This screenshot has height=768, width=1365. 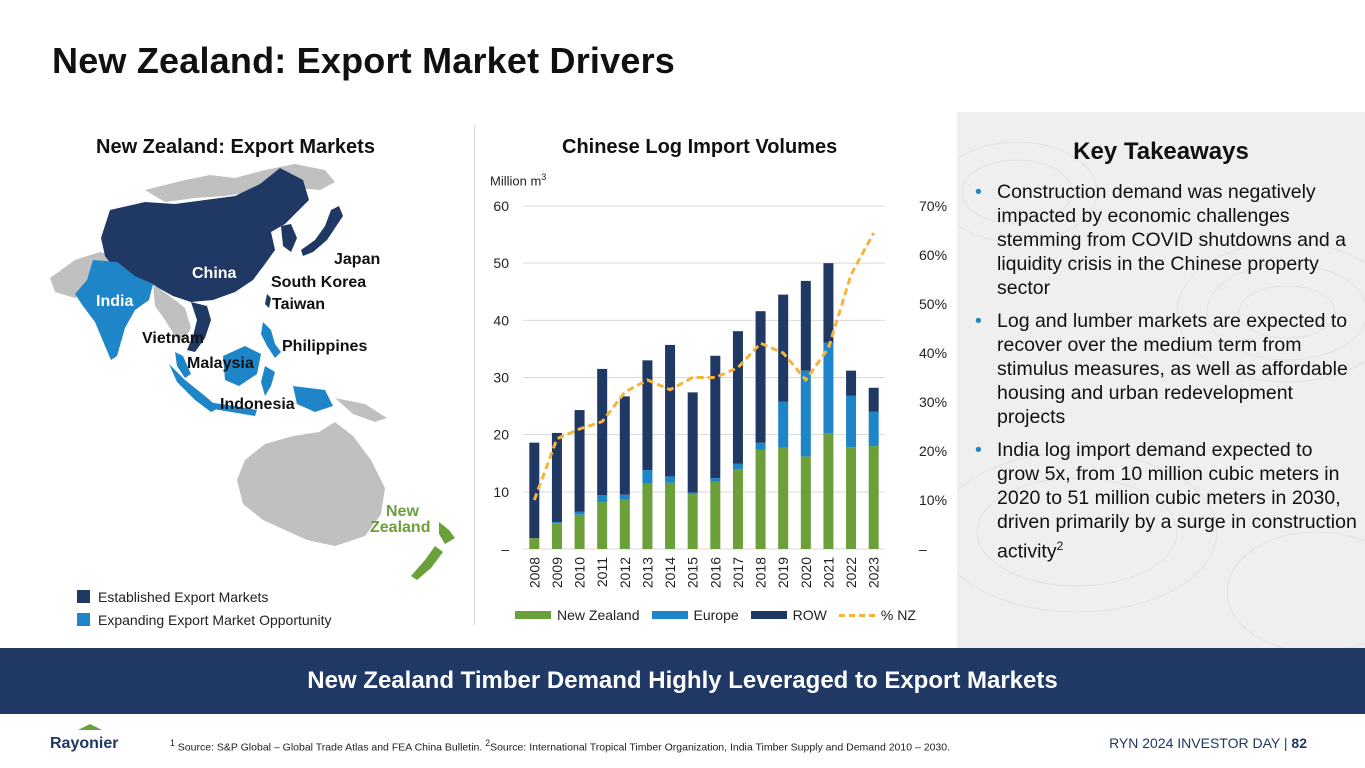 What do you see at coordinates (1194, 743) in the screenshot?
I see `event-name: RYN 2024 INVESTOR DAY` at bounding box center [1194, 743].